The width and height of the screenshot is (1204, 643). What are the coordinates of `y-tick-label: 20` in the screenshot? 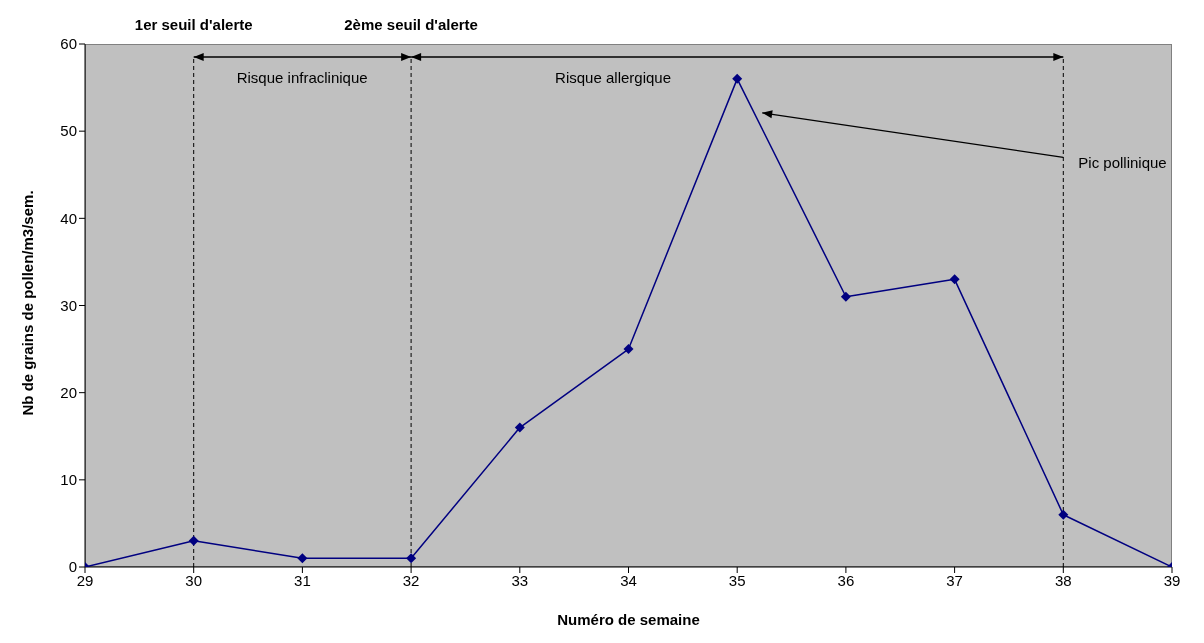 It's located at (68, 392).